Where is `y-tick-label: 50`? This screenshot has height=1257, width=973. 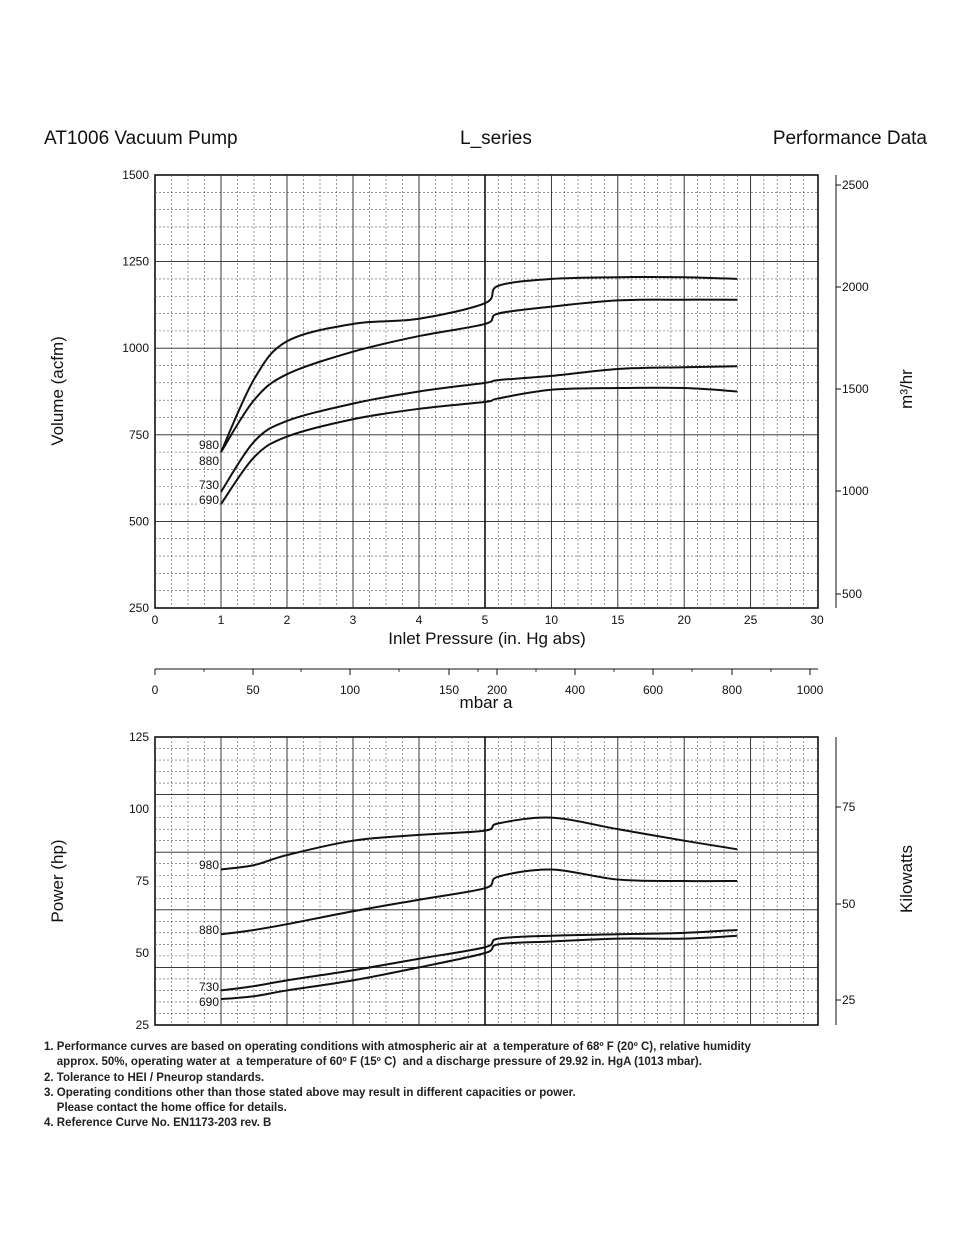 y-tick-label: 50 is located at coordinates (143, 953).